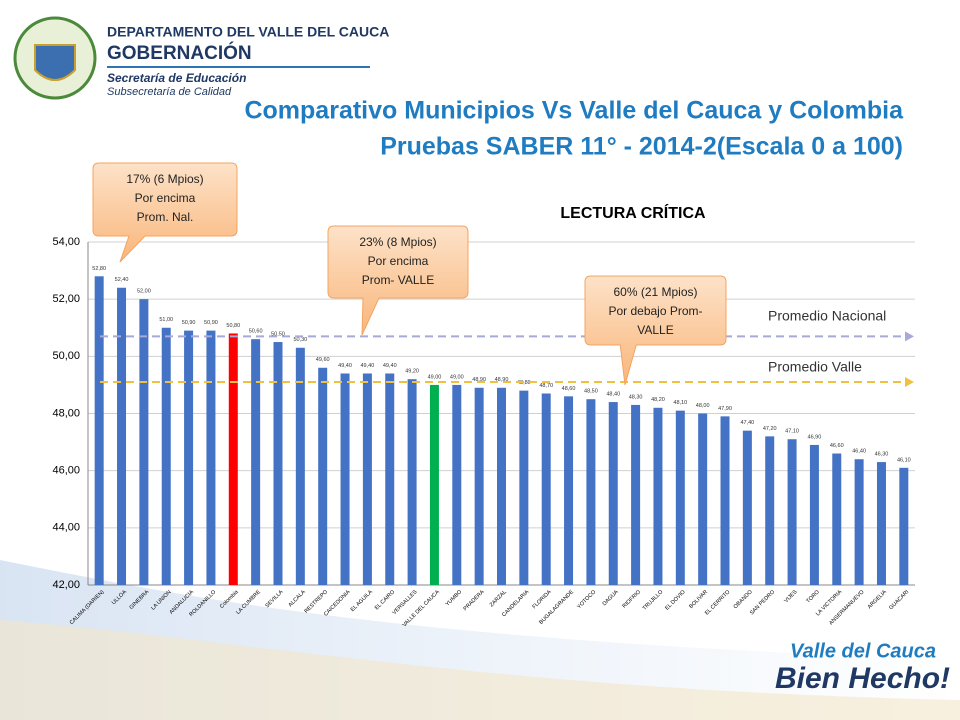  Describe the element at coordinates (591, 392) in the screenshot. I see `value-label: 48,50` at that location.